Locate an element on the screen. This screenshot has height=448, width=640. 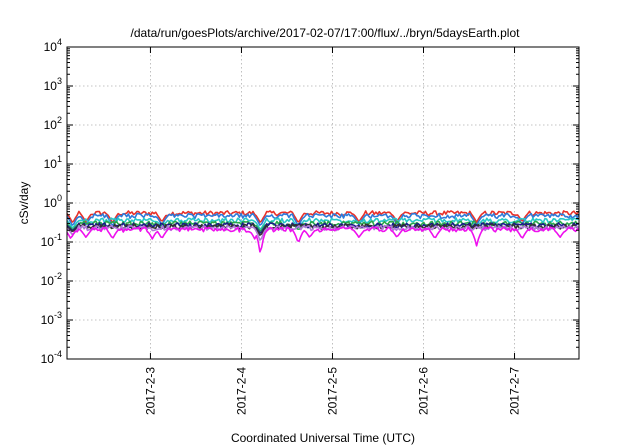
x-tick-label: 2017-2-5 is located at coordinates (332, 391).